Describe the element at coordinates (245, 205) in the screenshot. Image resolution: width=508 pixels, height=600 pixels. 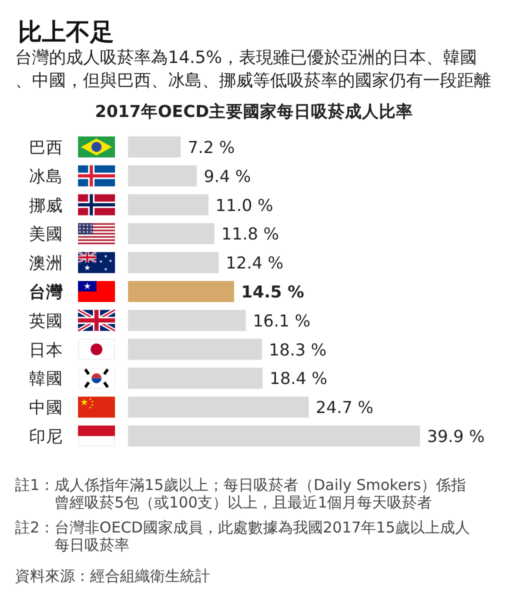
I see `data-label: 11.0 %` at that location.